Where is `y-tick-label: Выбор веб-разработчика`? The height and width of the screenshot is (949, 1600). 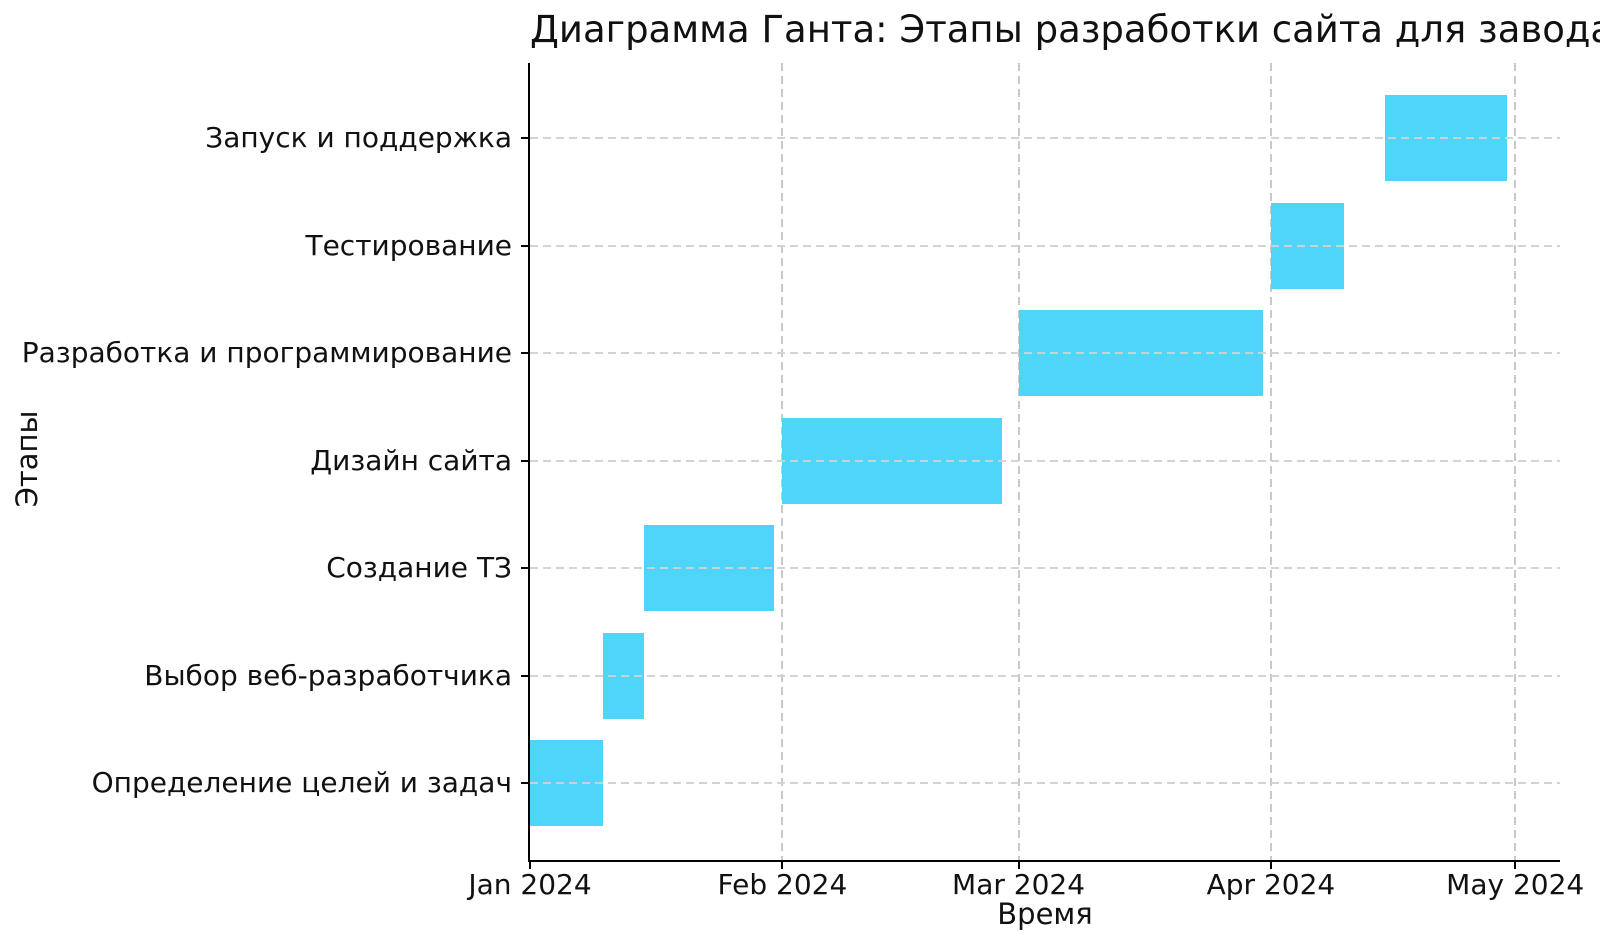
y-tick-label: Выбор веб-разработчика is located at coordinates (328, 675).